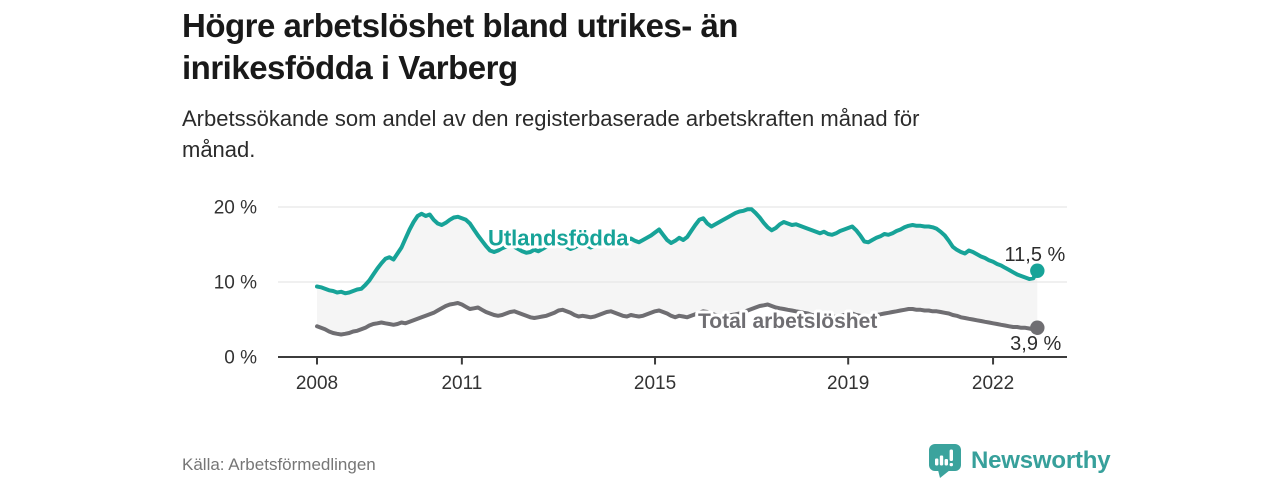 Image resolution: width=1280 pixels, height=480 pixels. I want to click on end-dot-utlandsf-dda, so click(1037, 270).